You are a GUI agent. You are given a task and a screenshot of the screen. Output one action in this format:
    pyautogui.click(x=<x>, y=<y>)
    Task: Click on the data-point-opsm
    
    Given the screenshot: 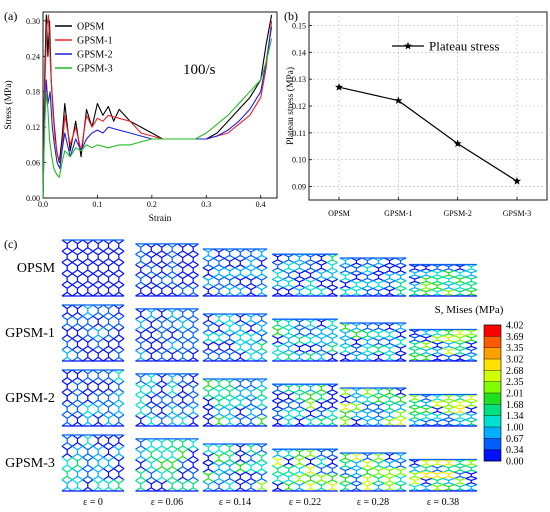 What is the action you would take?
    pyautogui.click(x=339, y=87)
    